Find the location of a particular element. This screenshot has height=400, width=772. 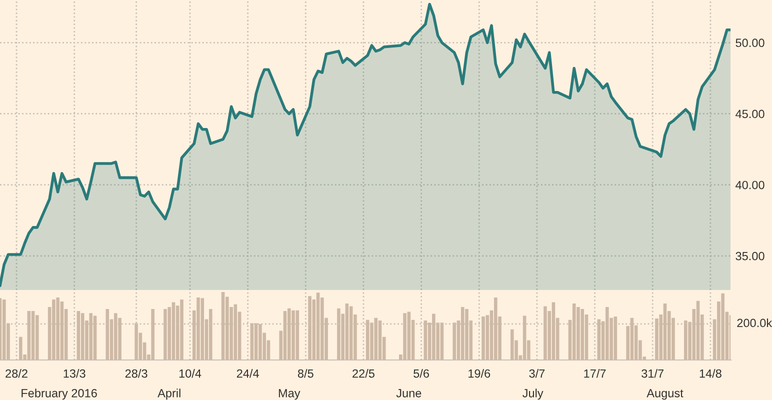

x2-tick-label: April is located at coordinates (169, 394).